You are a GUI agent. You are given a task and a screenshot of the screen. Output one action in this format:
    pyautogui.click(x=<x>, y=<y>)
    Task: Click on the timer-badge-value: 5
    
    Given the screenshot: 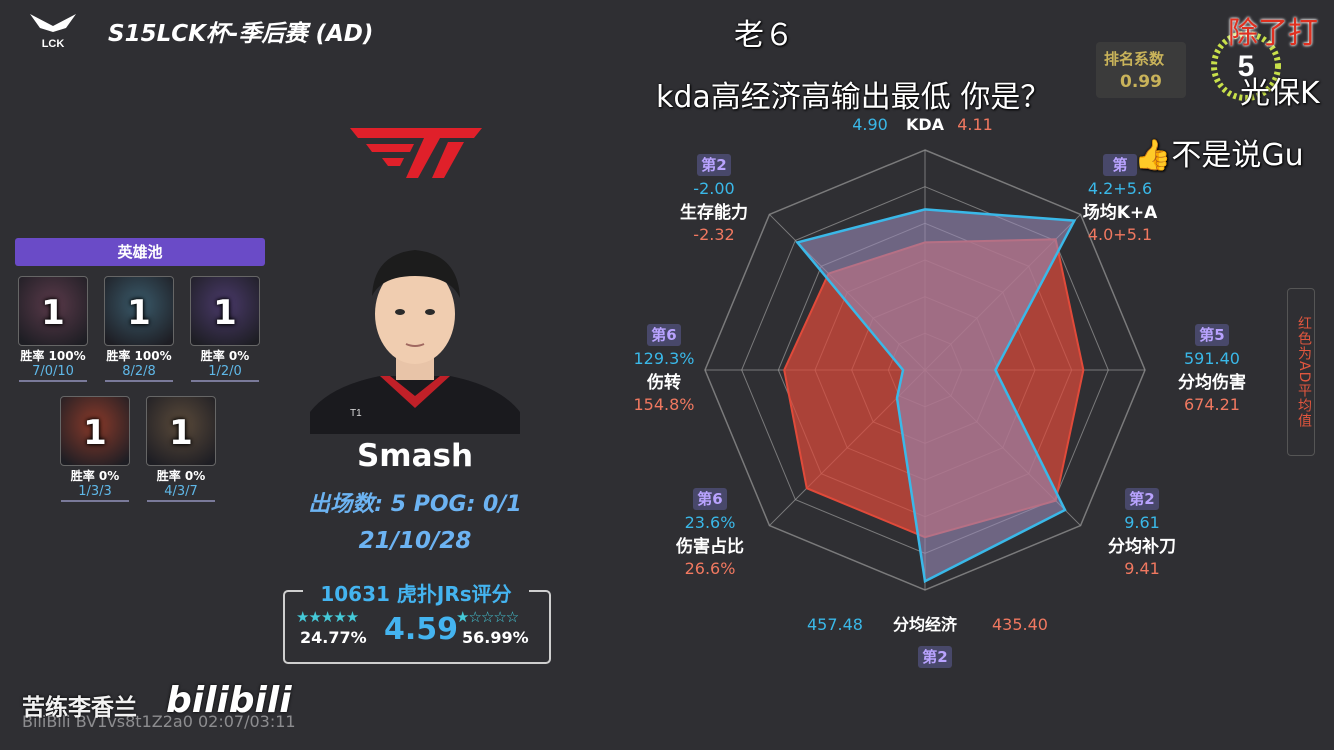 What is the action you would take?
    pyautogui.click(x=1246, y=66)
    